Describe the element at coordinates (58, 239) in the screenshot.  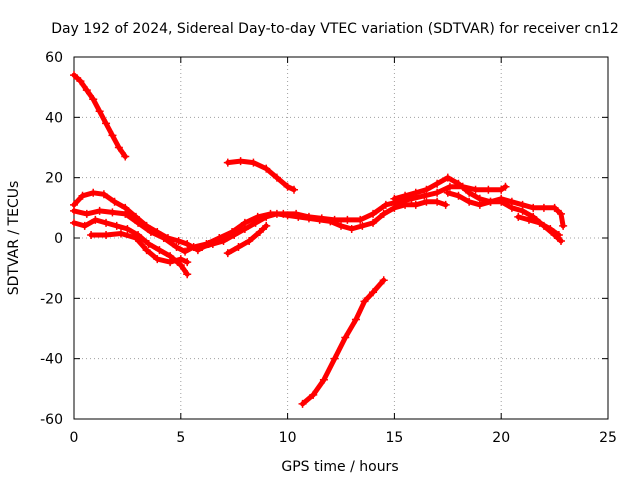
I see `y-tick-label: 0` at that location.